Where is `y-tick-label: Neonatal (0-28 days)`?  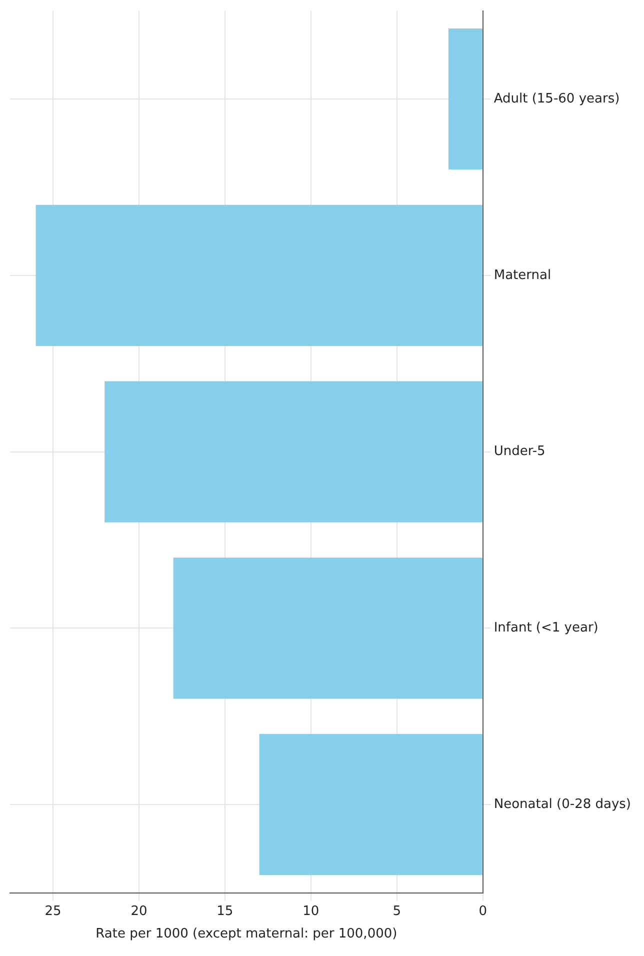
y-tick-label: Neonatal (0-28 days) is located at coordinates (562, 804).